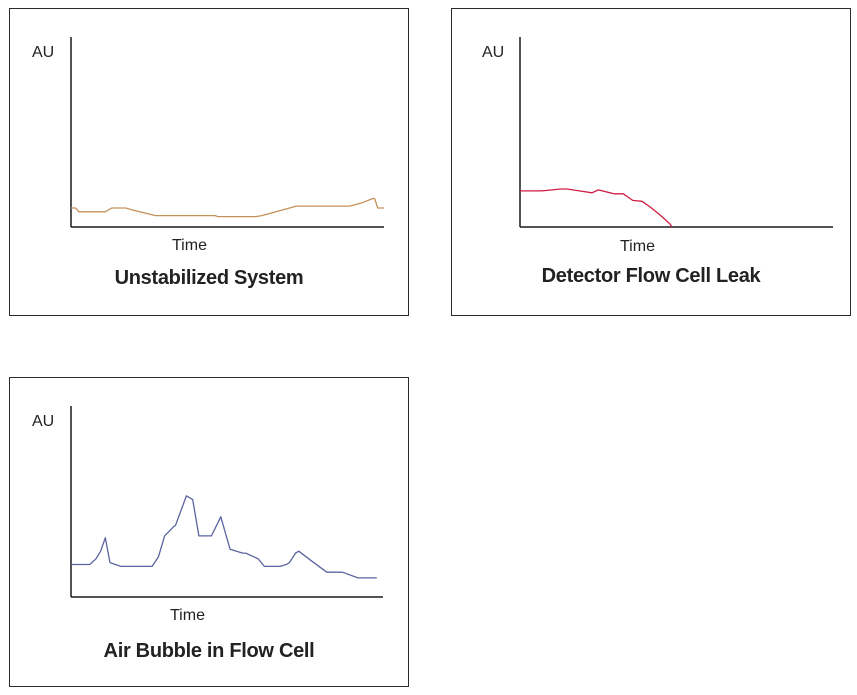 This screenshot has height=695, width=857. I want to click on chart-title: Unstabilized System, so click(209, 278).